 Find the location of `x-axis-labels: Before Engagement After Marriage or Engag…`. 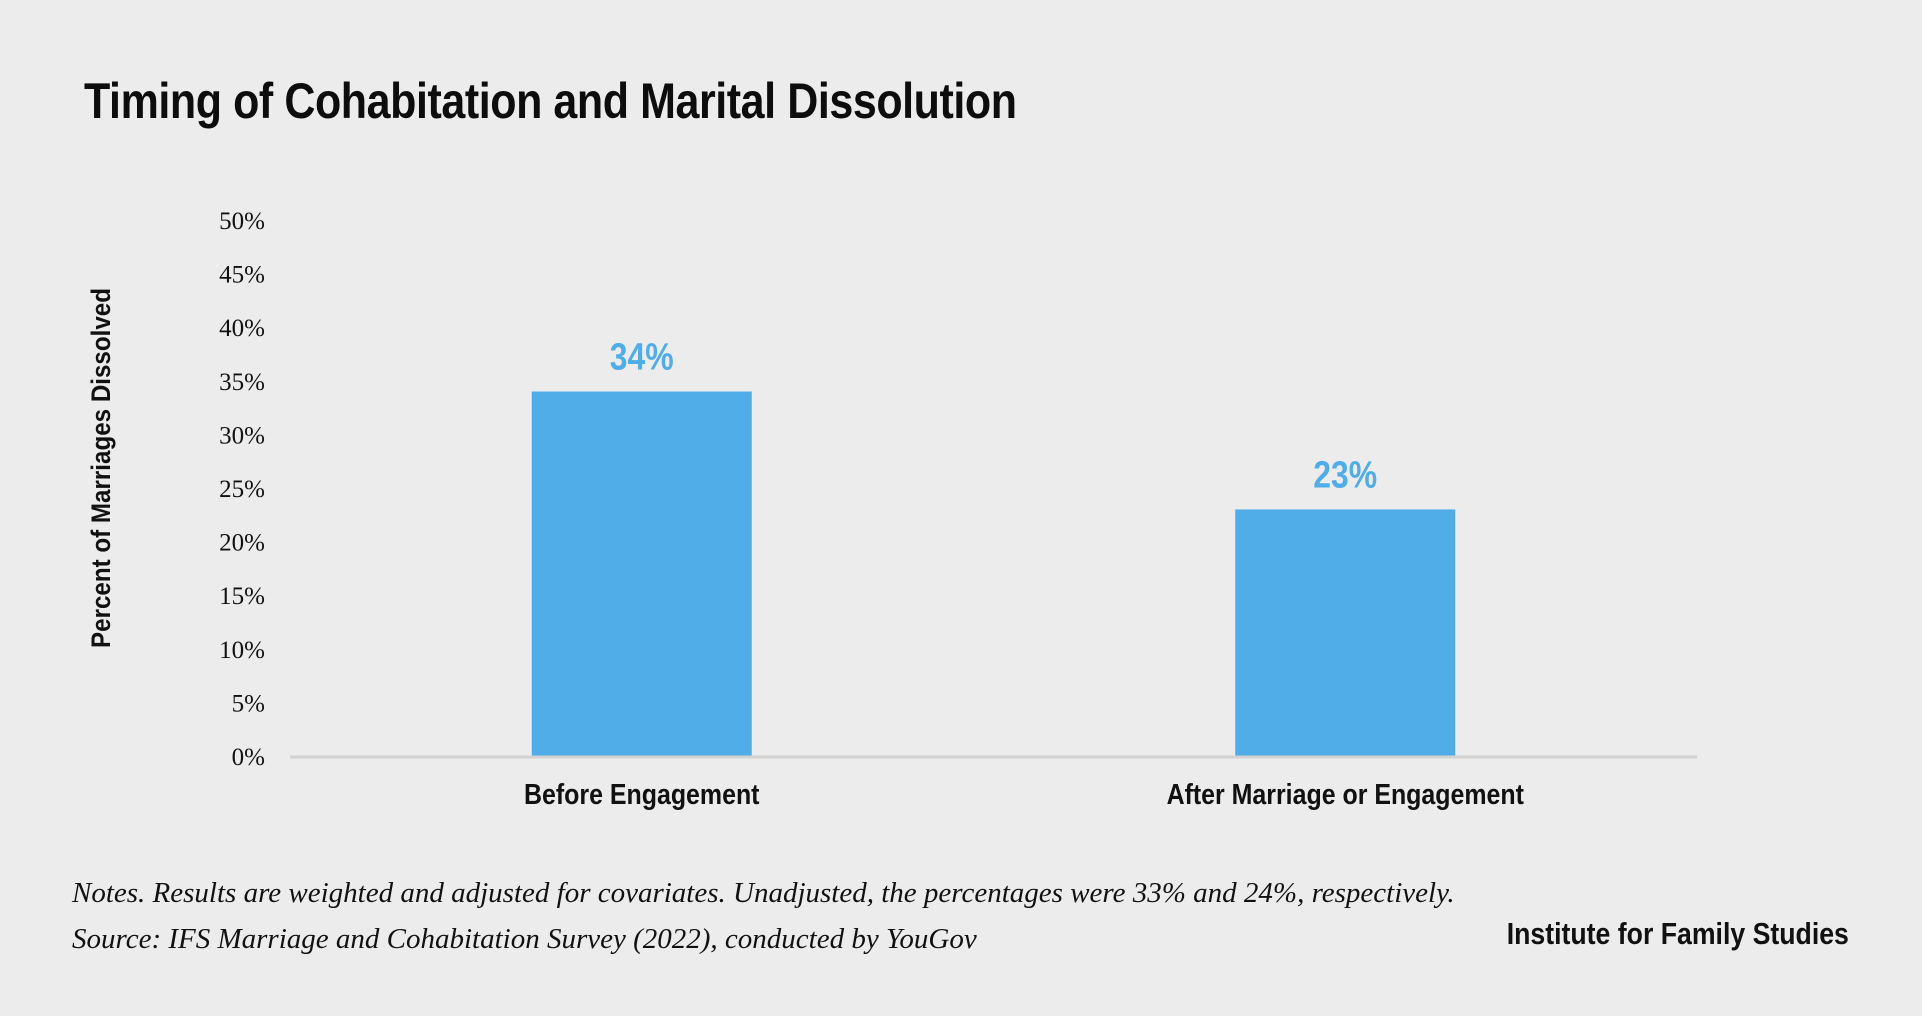

x-axis-labels: Before Engagement After Marriage or Engag… is located at coordinates (1024, 794).